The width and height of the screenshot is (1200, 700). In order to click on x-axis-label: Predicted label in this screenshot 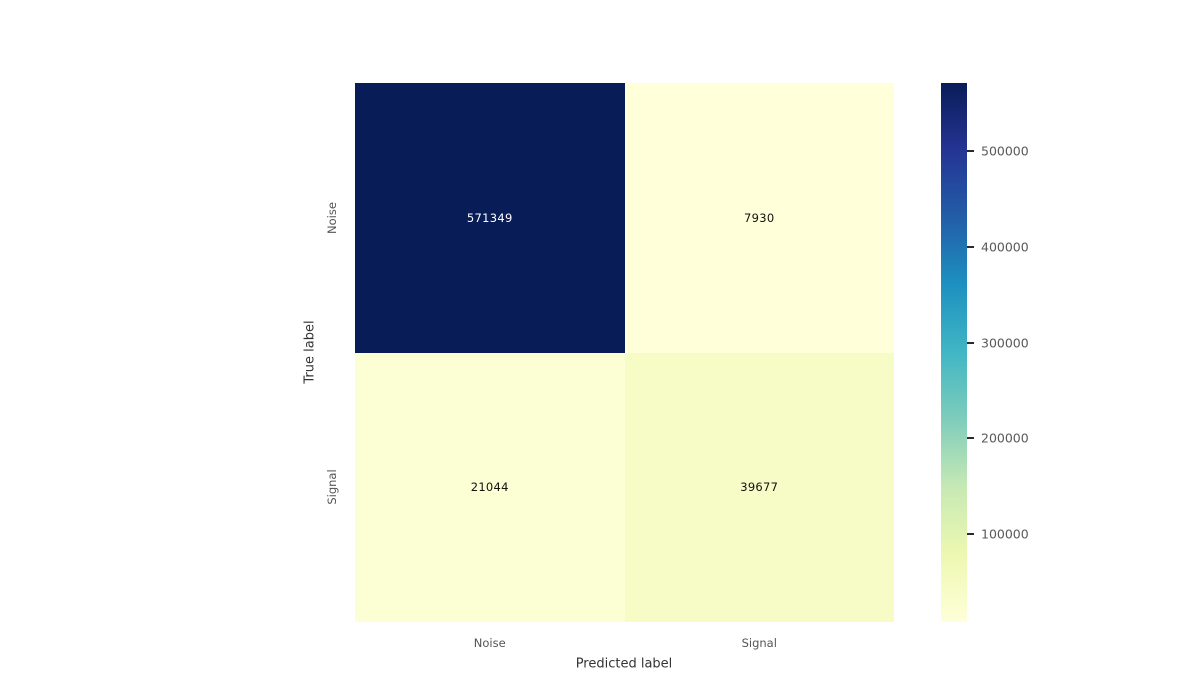, I will do `click(624, 664)`.